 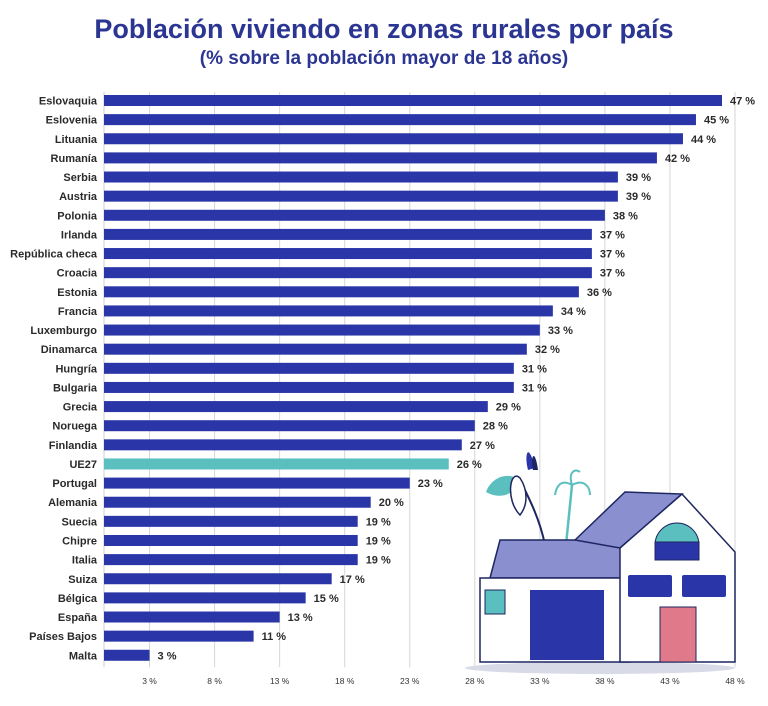 I want to click on category-label: Dinamarca, so click(x=69, y=350).